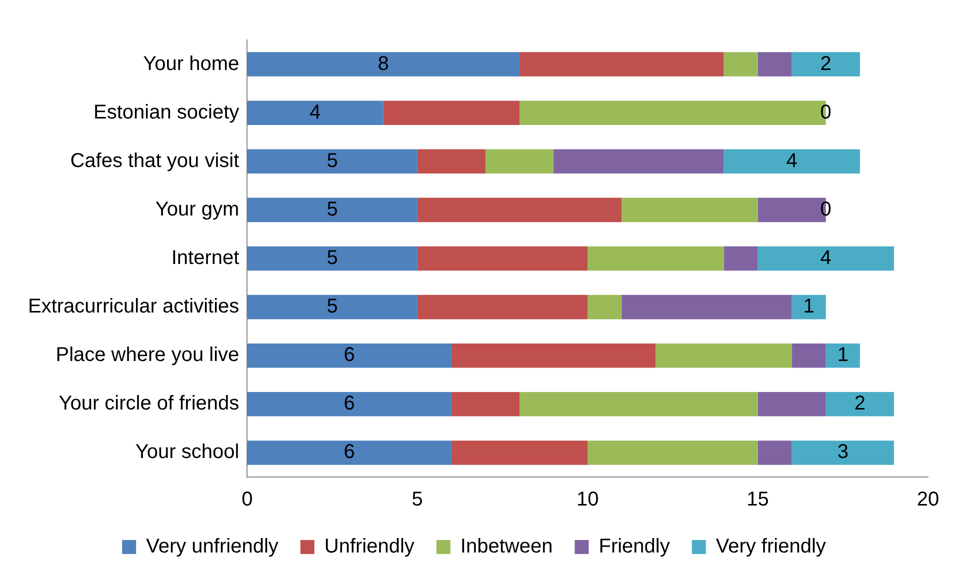 Image resolution: width=956 pixels, height=581 pixels. Describe the element at coordinates (771, 547) in the screenshot. I see `legend-label: Very friendly` at that location.